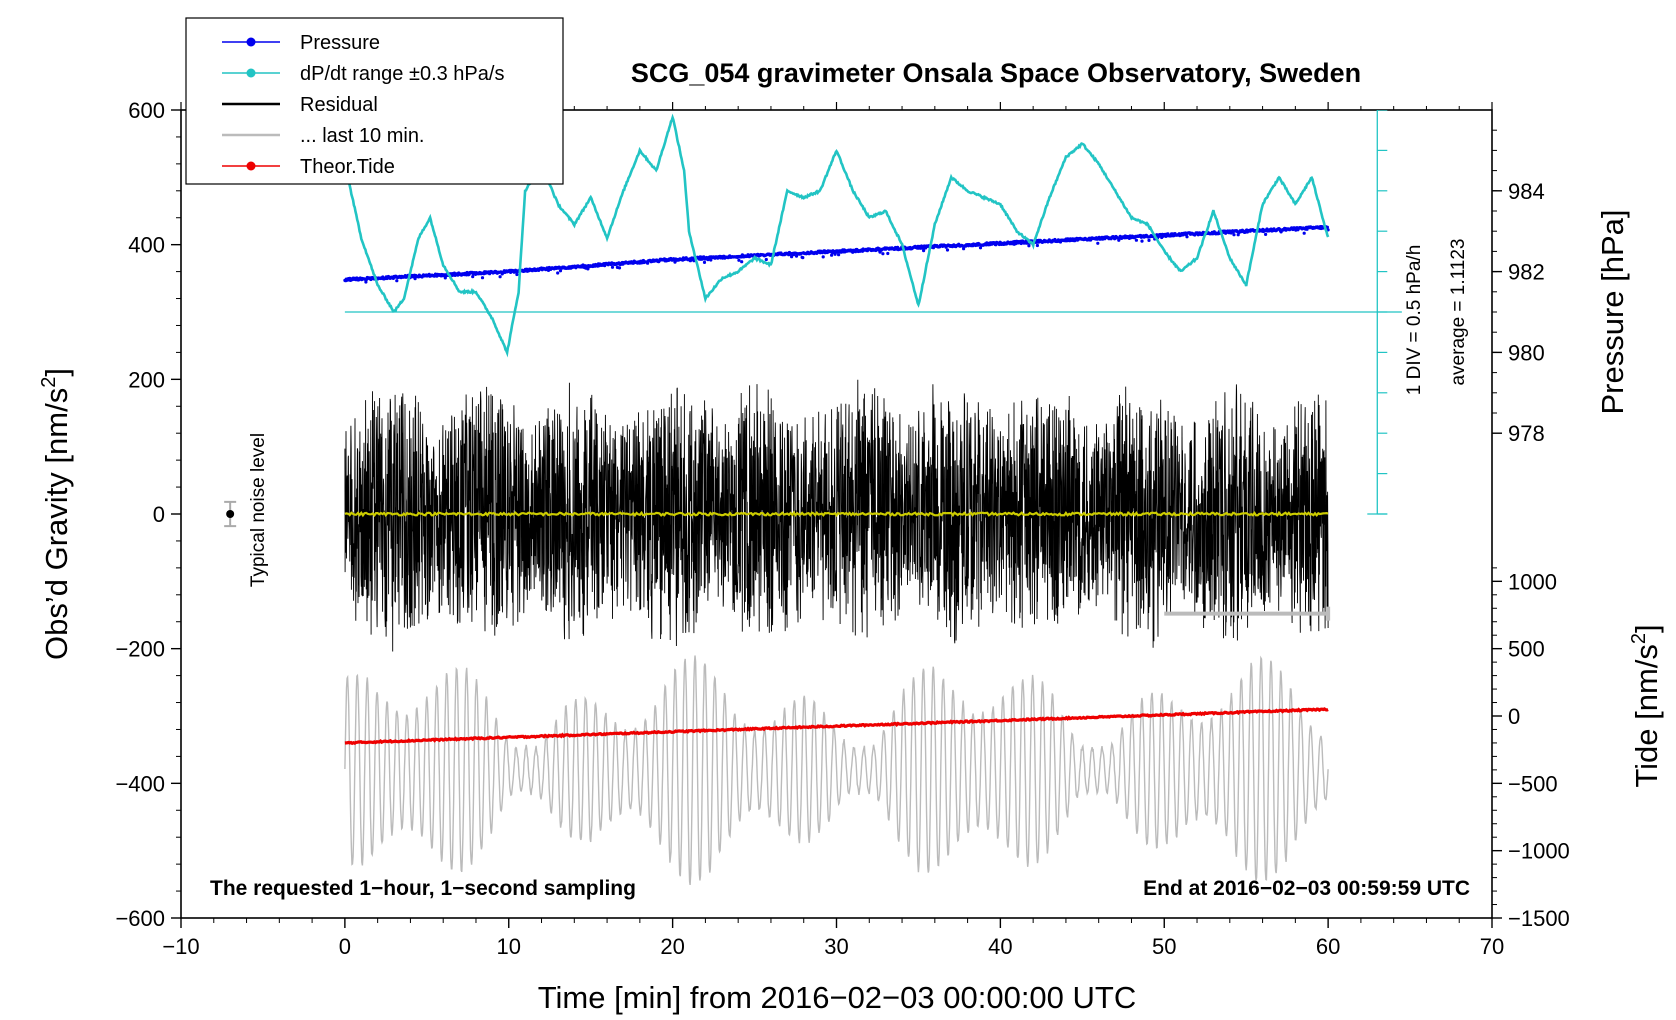 The height and width of the screenshot is (1020, 1676). Describe the element at coordinates (837, 997) in the screenshot. I see `x-axis-label: Time [min] from 2016−02−03 00:00:00 UTC` at that location.